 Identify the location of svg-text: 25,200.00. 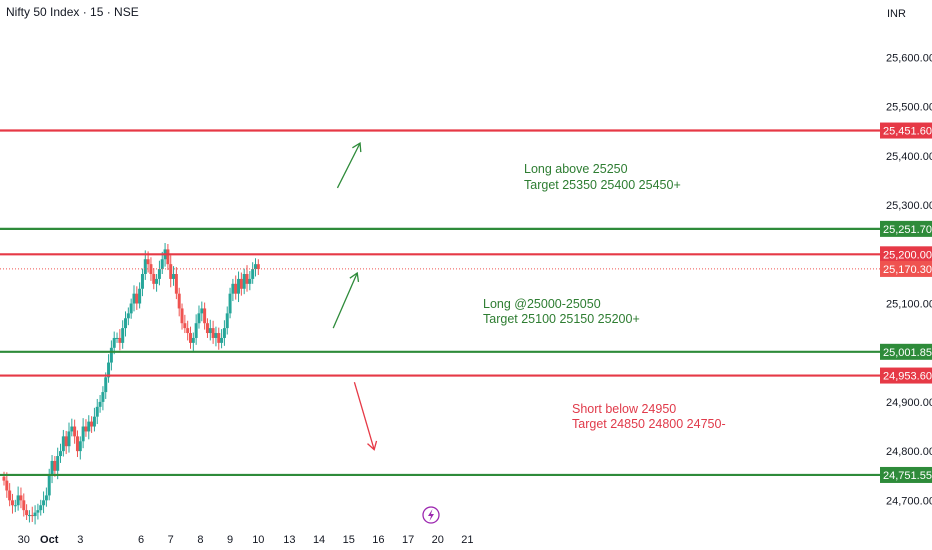
(907, 255).